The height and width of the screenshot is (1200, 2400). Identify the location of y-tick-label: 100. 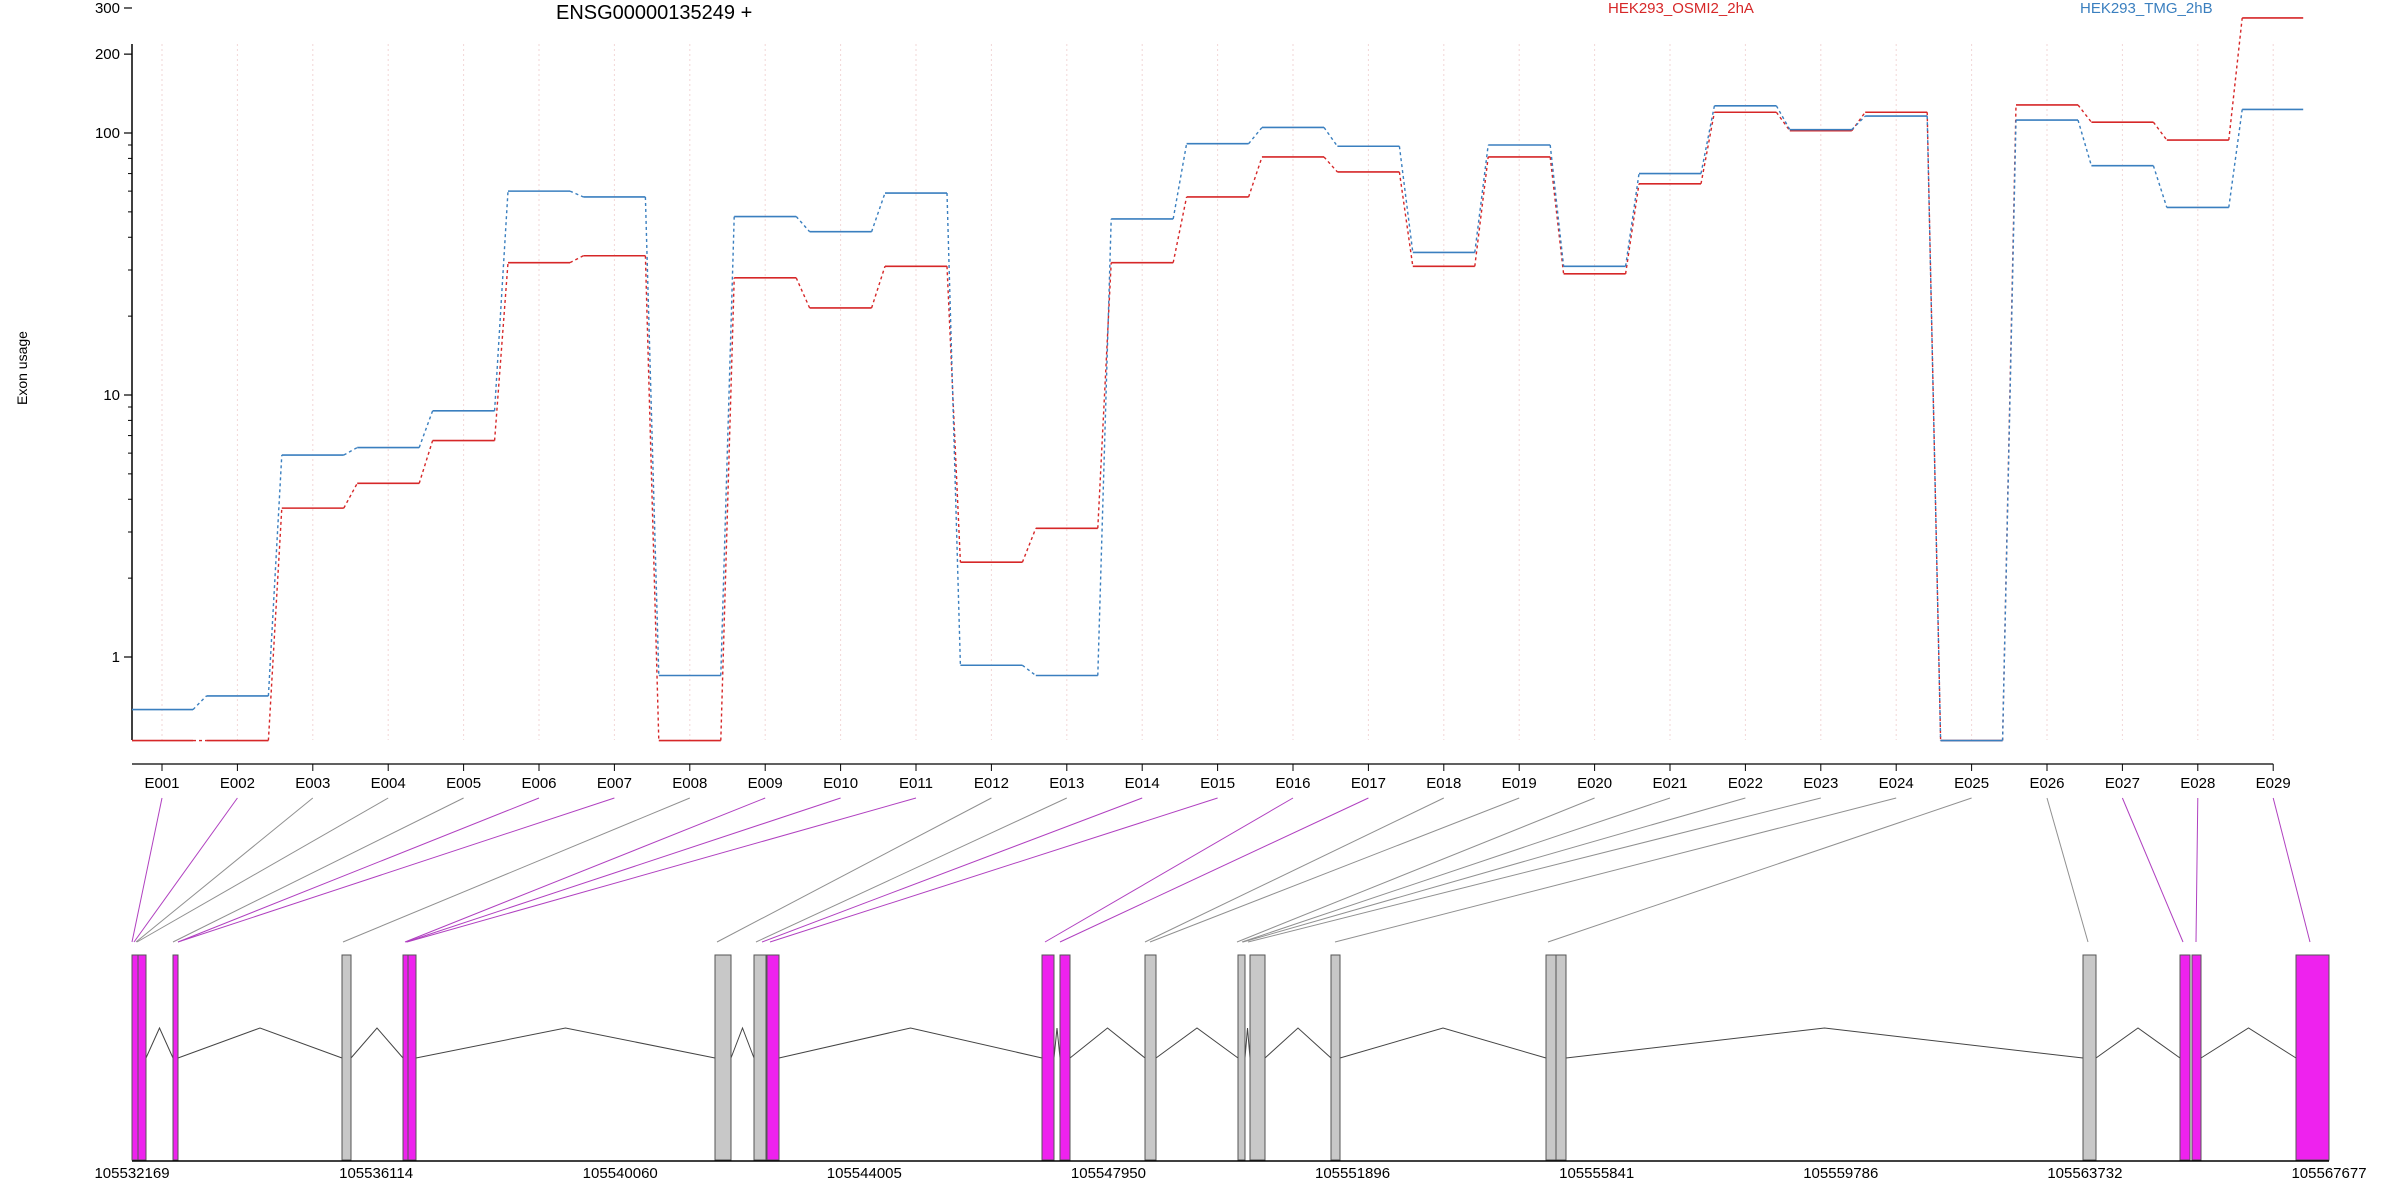
(107, 133).